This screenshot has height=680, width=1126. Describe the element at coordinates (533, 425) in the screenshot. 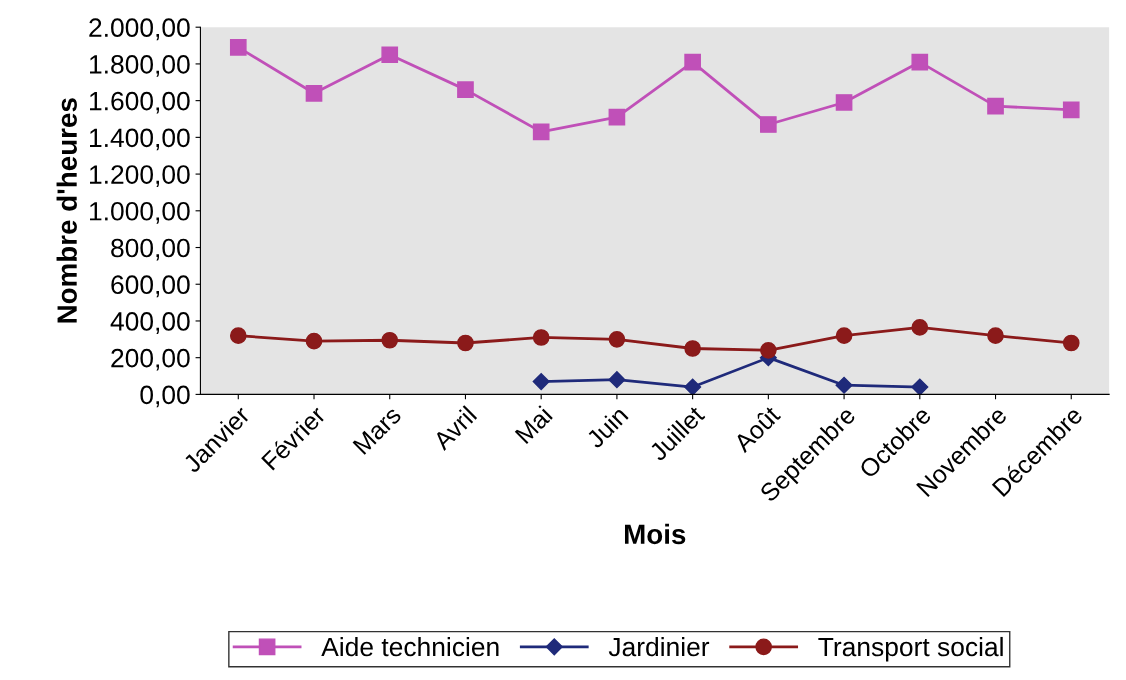

I see `x-tick-label: Mai` at that location.